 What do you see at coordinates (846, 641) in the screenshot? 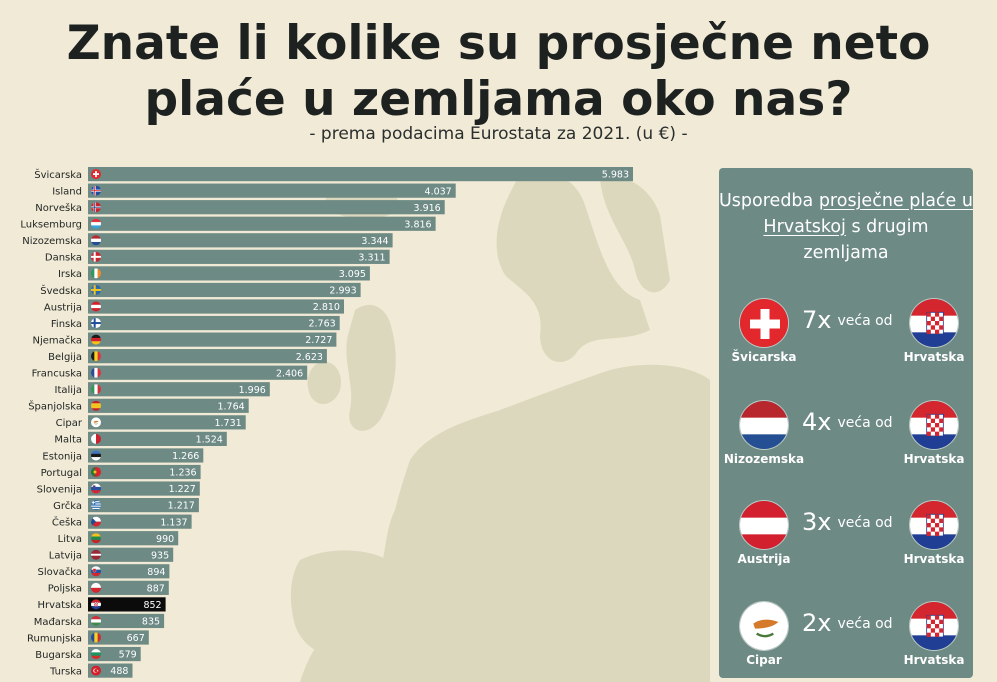
I see `comparison-row: 2x veća od Cipar Hrvatska` at bounding box center [846, 641].